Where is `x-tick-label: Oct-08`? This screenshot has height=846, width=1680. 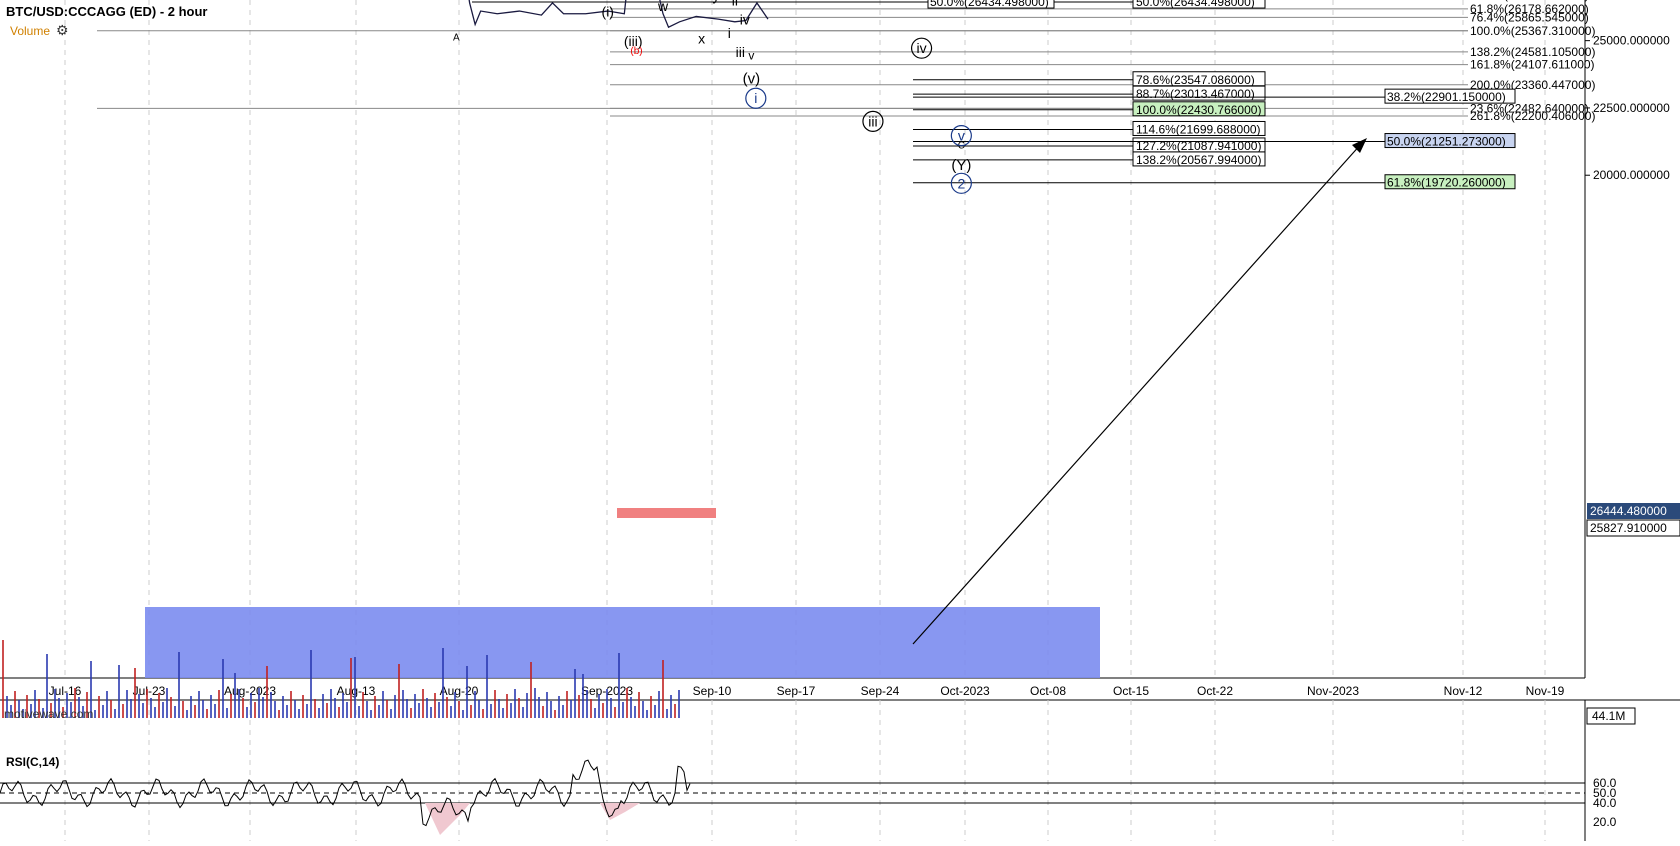
x-tick-label: Oct-08 is located at coordinates (1048, 691).